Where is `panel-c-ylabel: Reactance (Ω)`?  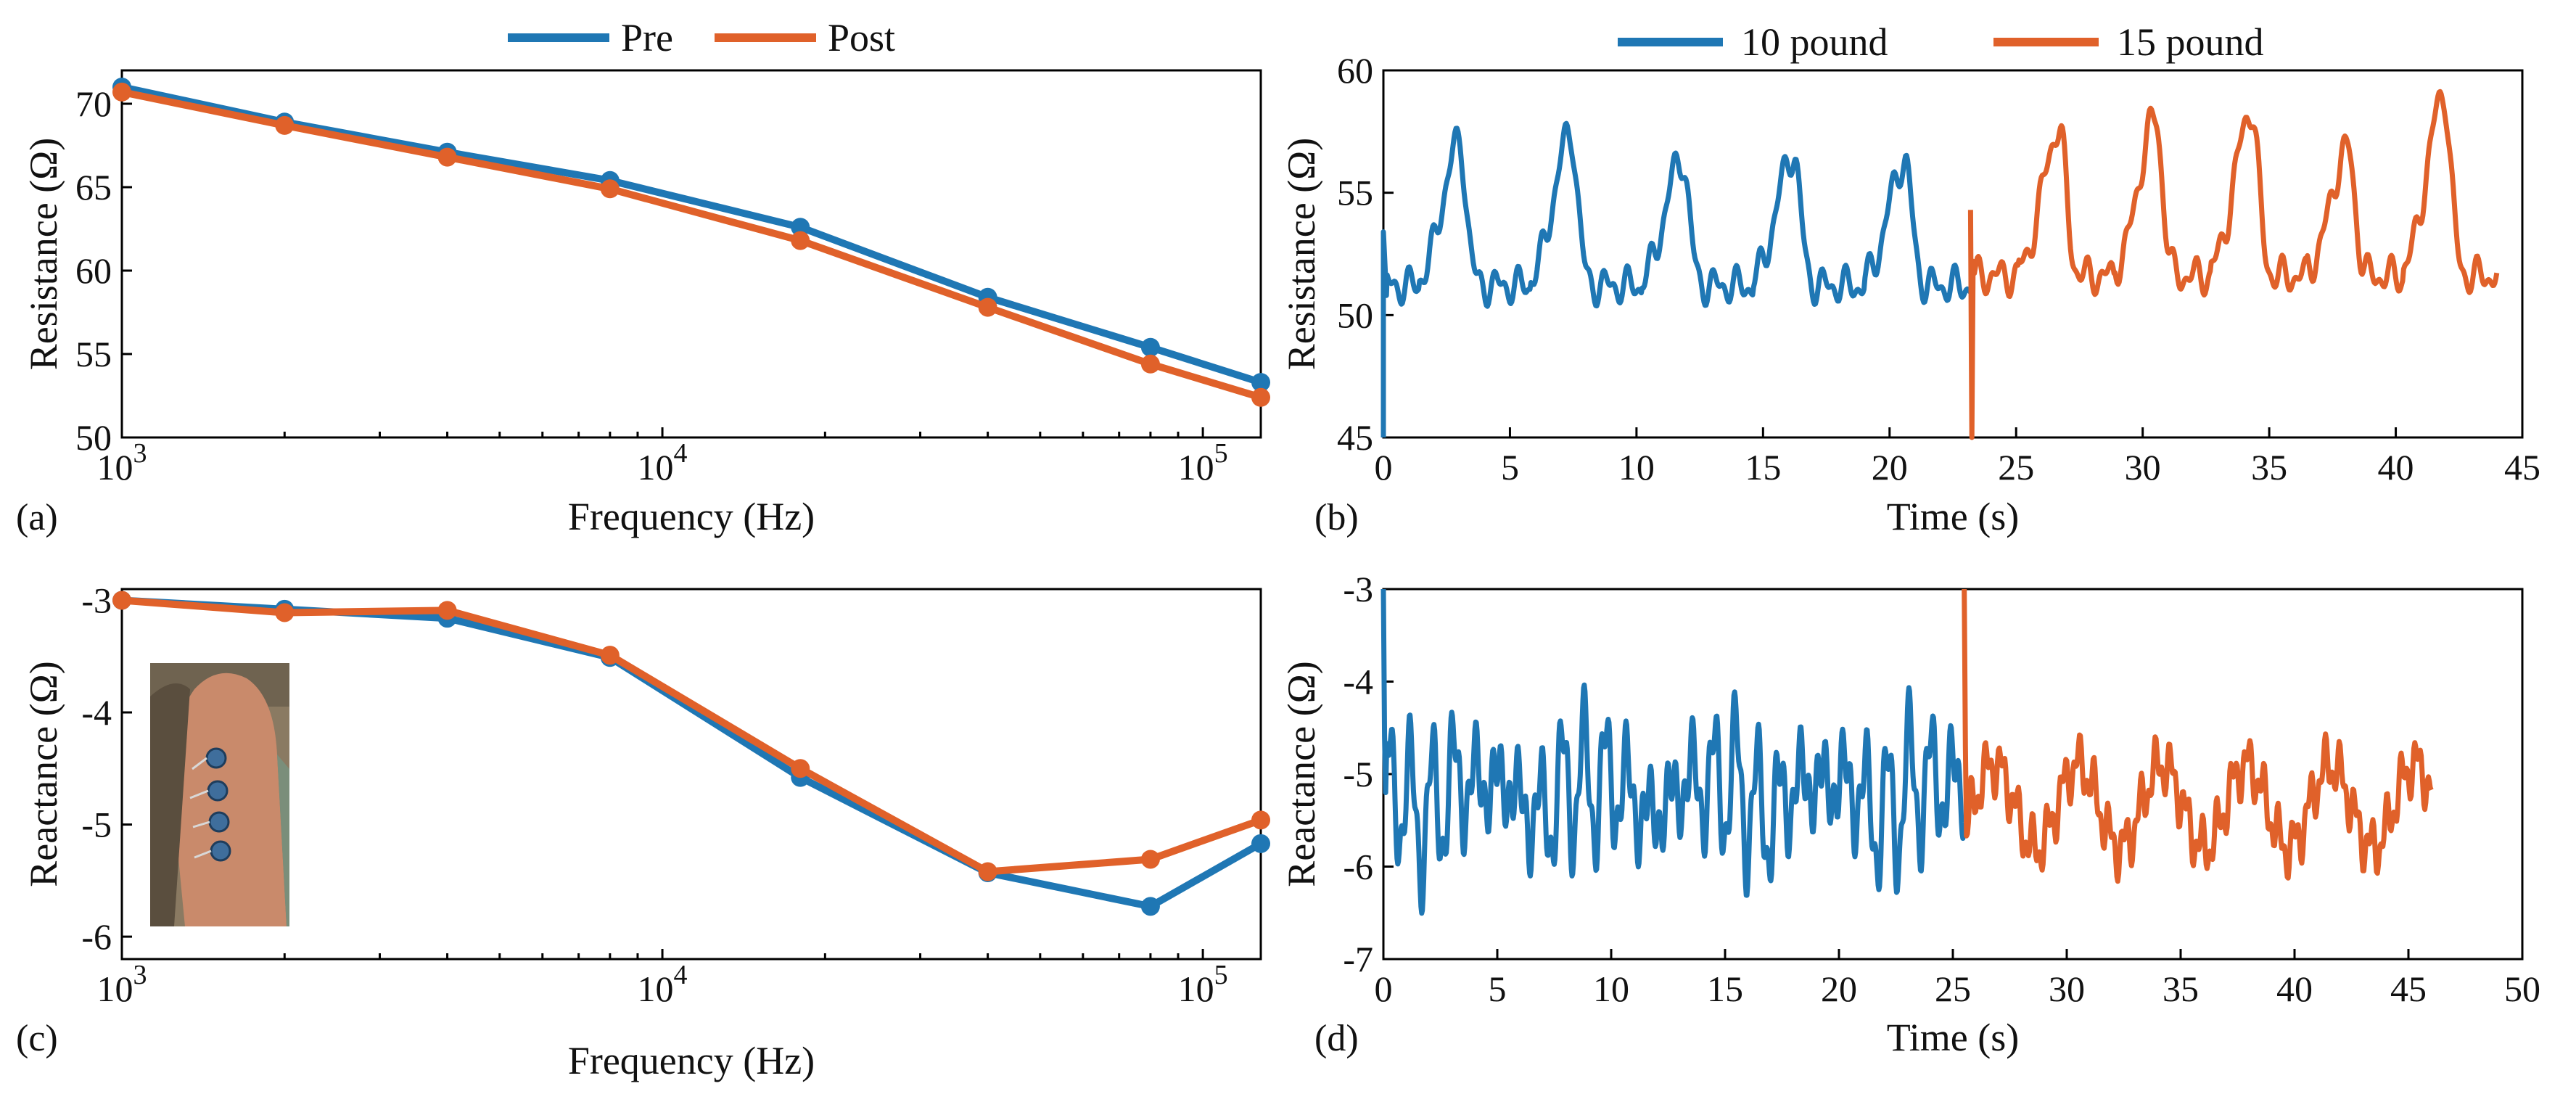
panel-c-ylabel: Reactance (Ω) is located at coordinates (43, 774).